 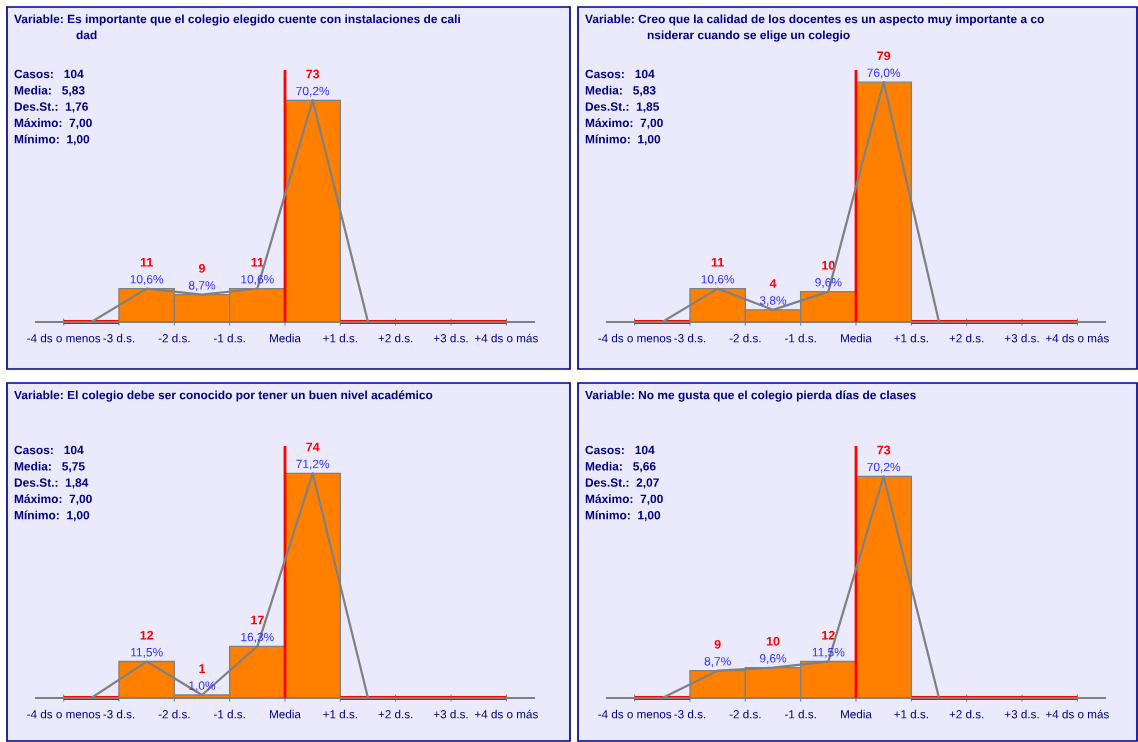 What do you see at coordinates (51, 483) in the screenshot?
I see `annotation: Des.St.: 1,84` at bounding box center [51, 483].